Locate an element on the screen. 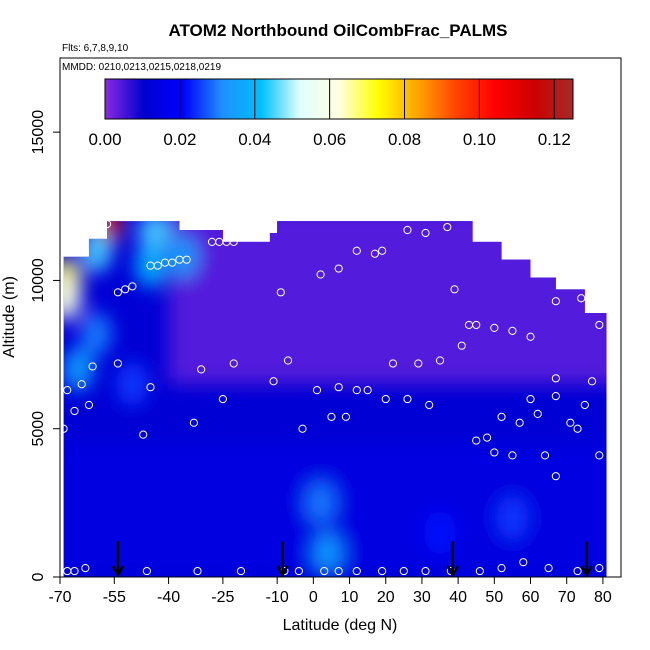 This screenshot has width=650, height=650. x-tick-label: -40 is located at coordinates (168, 597).